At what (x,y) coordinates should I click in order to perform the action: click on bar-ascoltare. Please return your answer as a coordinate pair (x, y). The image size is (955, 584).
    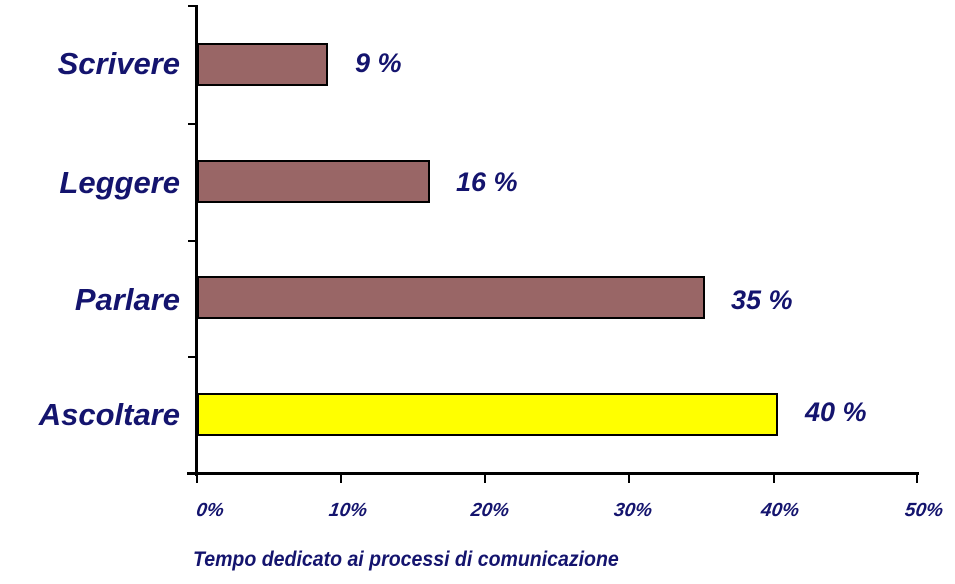
    Looking at the image, I should click on (487, 414).